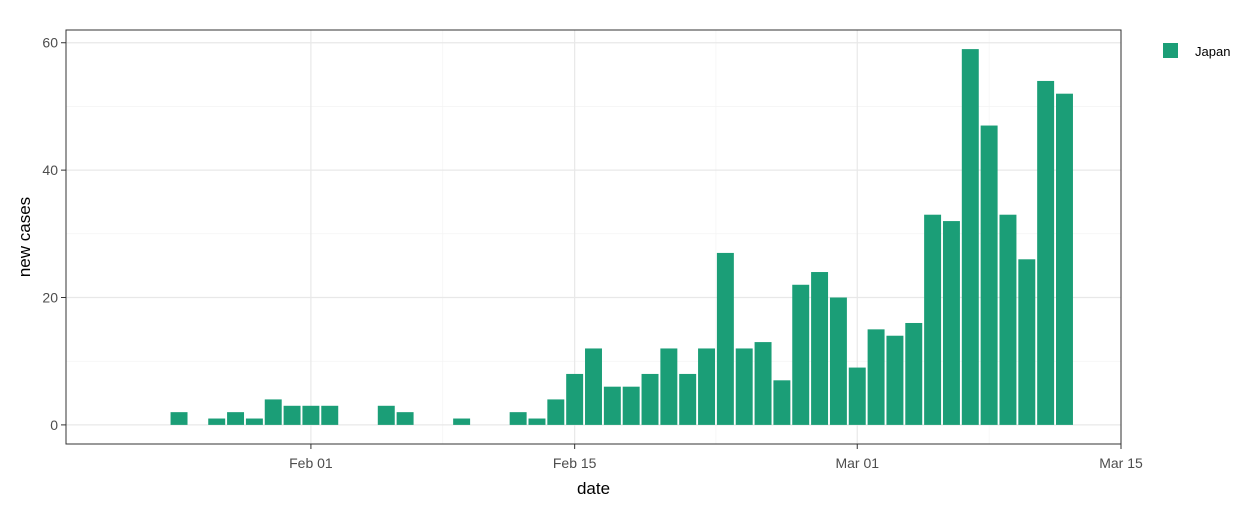  What do you see at coordinates (575, 463) in the screenshot?
I see `x-tick-label: Feb 15` at bounding box center [575, 463].